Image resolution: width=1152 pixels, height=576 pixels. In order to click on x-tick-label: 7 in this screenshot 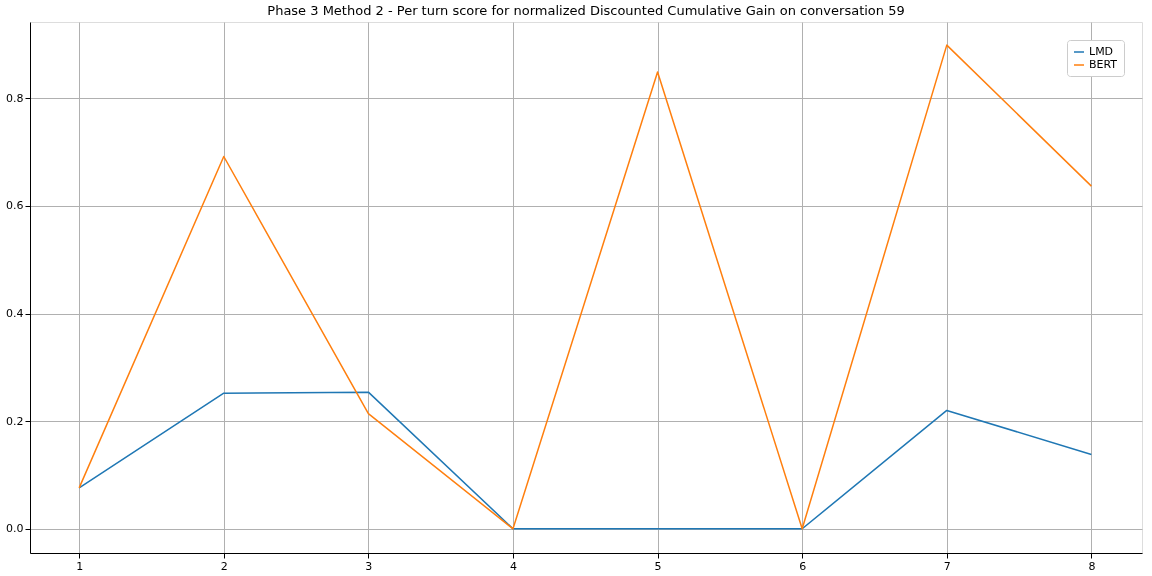, I will do `click(947, 566)`.